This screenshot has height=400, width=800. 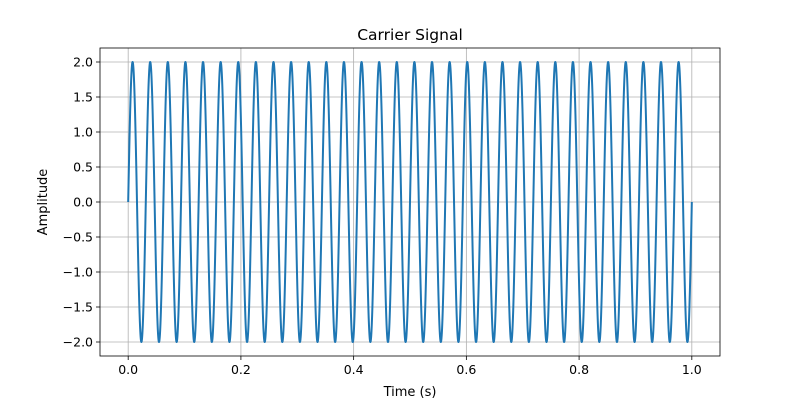 What do you see at coordinates (579, 369) in the screenshot?
I see `x-tick-label: 0.8` at bounding box center [579, 369].